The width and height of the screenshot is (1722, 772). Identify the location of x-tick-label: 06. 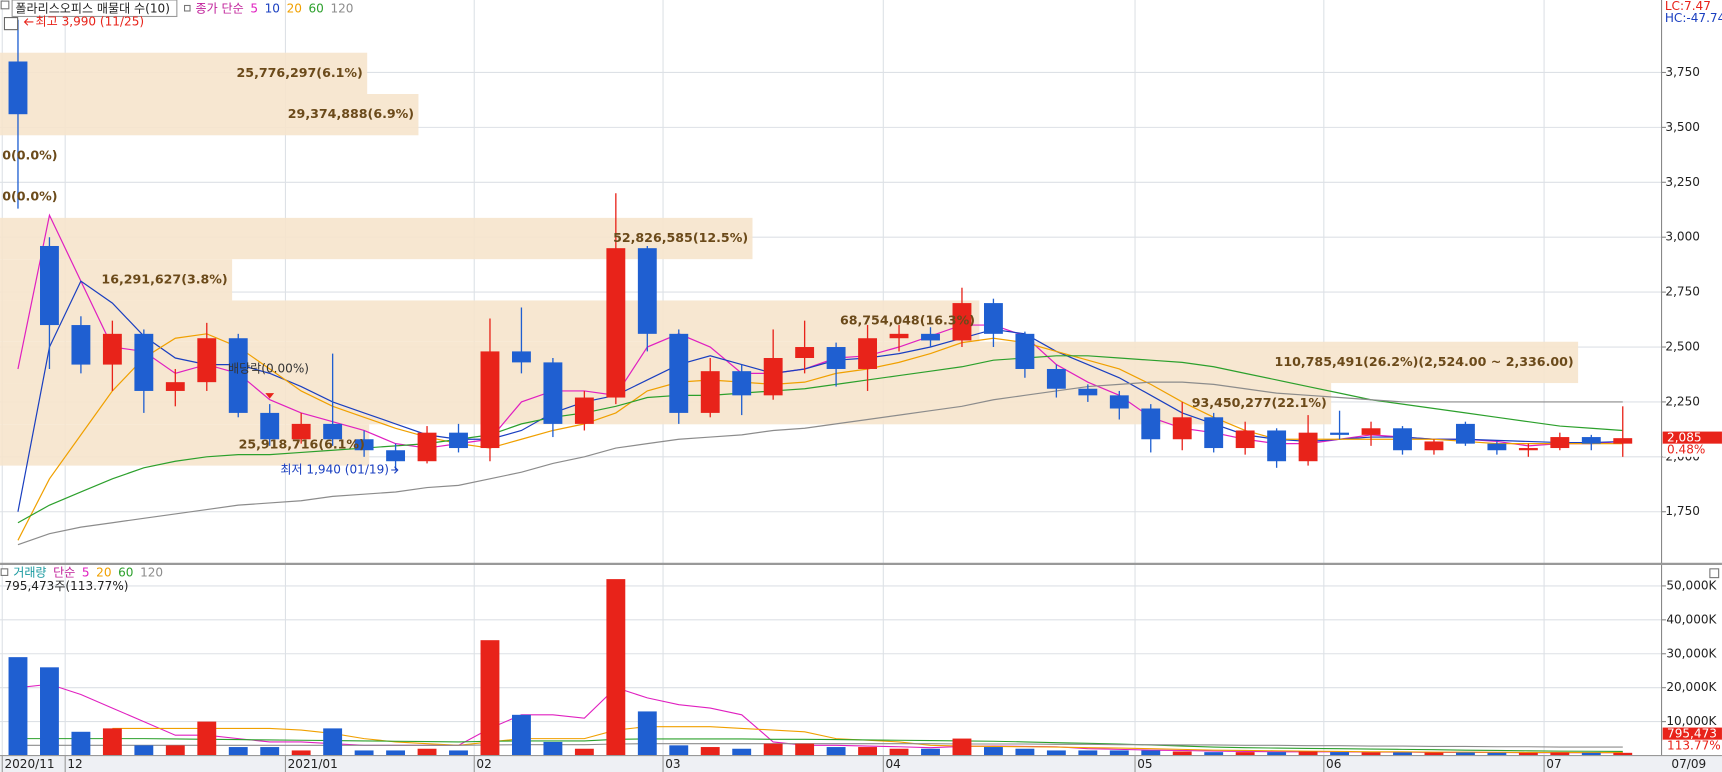
(1333, 764).